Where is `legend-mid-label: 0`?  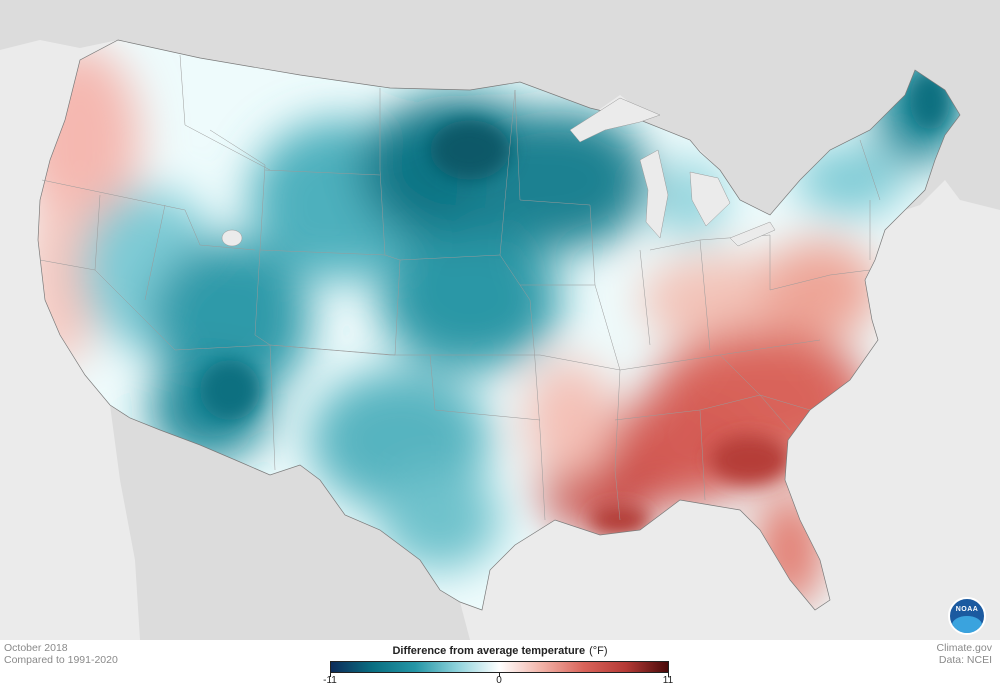
legend-mid-label: 0 is located at coordinates (499, 680).